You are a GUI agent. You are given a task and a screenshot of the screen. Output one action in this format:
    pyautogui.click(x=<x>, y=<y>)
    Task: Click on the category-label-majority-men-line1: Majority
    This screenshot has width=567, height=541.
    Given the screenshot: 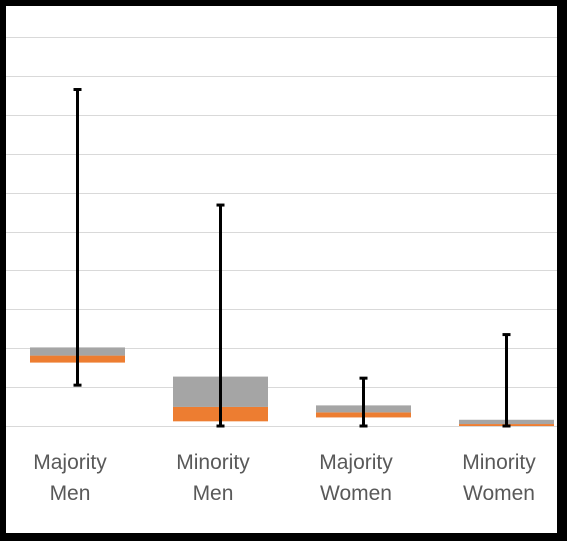 What is the action you would take?
    pyautogui.click(x=70, y=462)
    